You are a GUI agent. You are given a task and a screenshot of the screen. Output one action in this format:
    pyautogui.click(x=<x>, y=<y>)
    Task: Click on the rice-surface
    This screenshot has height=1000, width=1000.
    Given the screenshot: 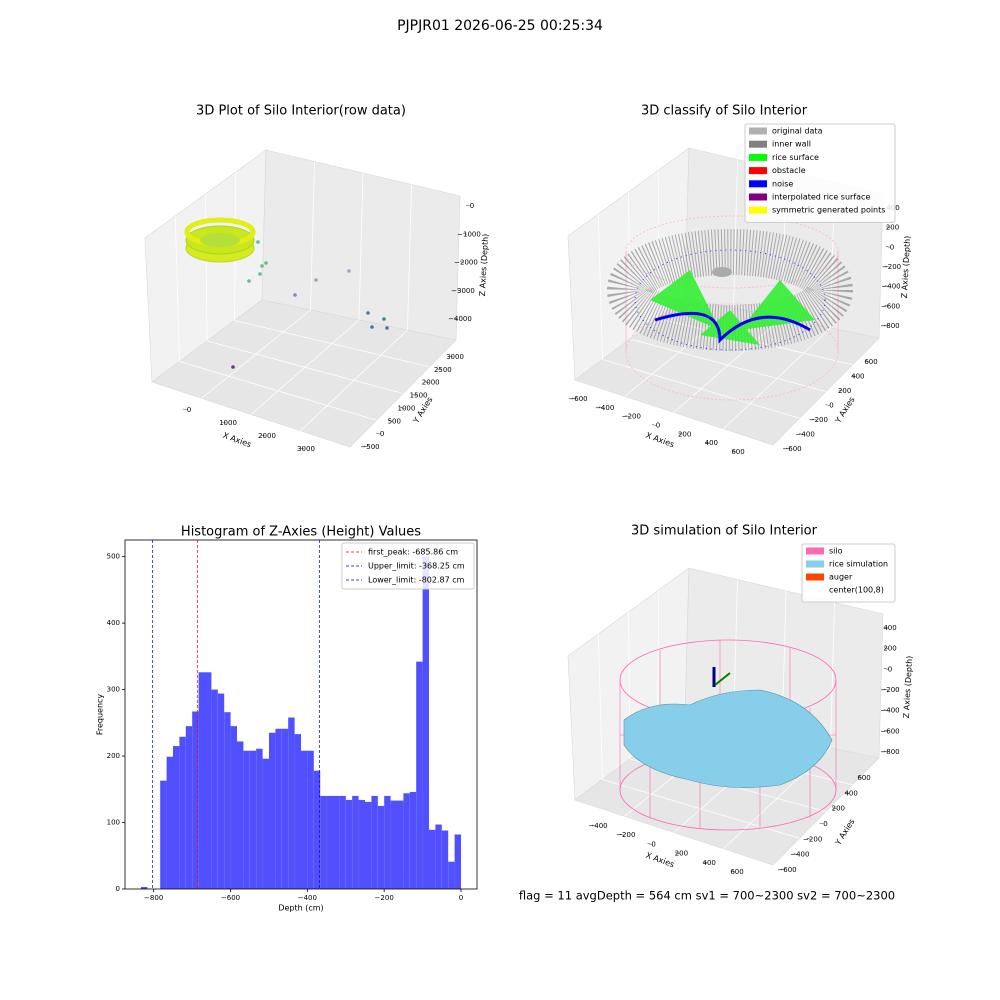 What is the action you would take?
    pyautogui.click(x=732, y=307)
    